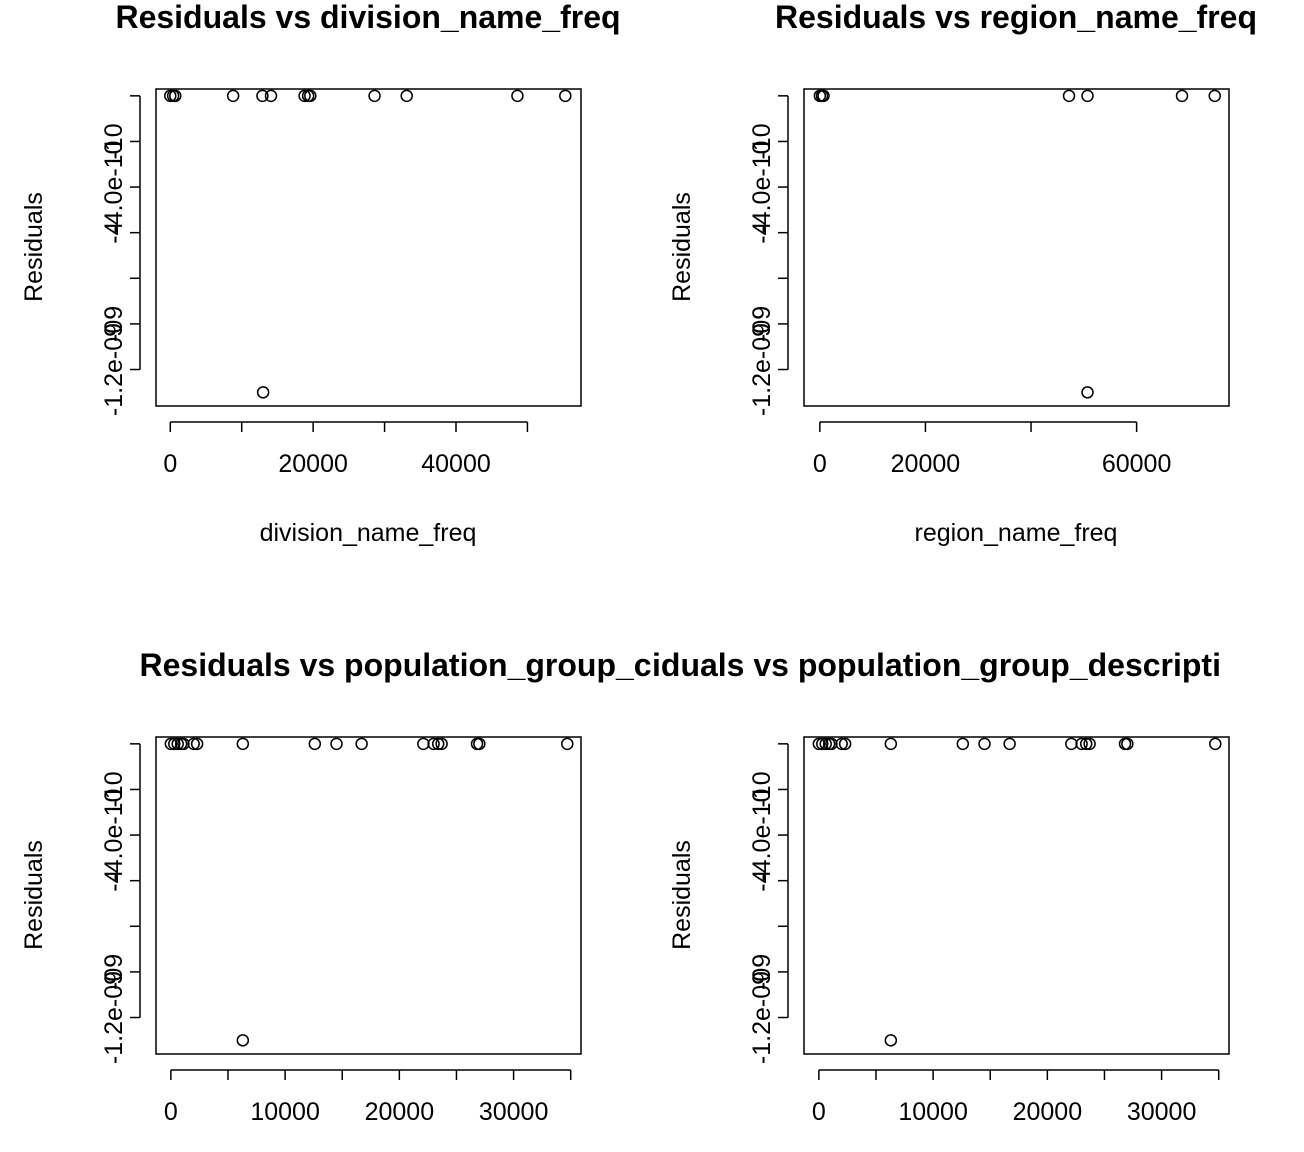 Image resolution: width=1304 pixels, height=1152 pixels. Describe the element at coordinates (456, 464) in the screenshot. I see `x-tick-label: 40000` at that location.